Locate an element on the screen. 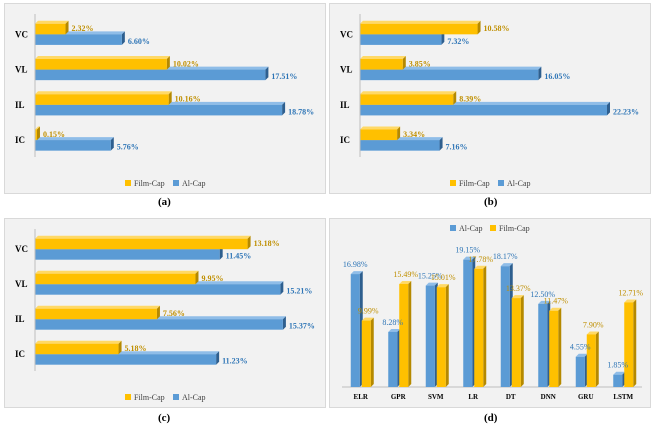 Image resolution: width=655 pixels, height=434 pixels. chart-b-data-label-film-cap-2: 8.39% is located at coordinates (470, 99).